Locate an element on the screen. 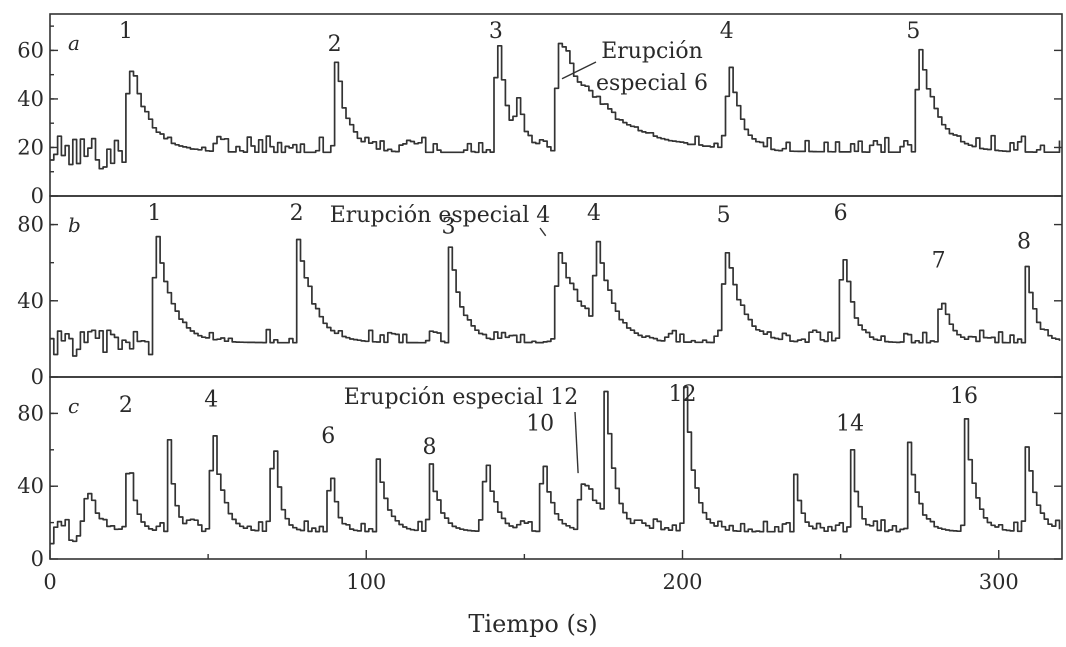 This screenshot has width=1066, height=647. panel-a-peak-label: 4 is located at coordinates (727, 31).